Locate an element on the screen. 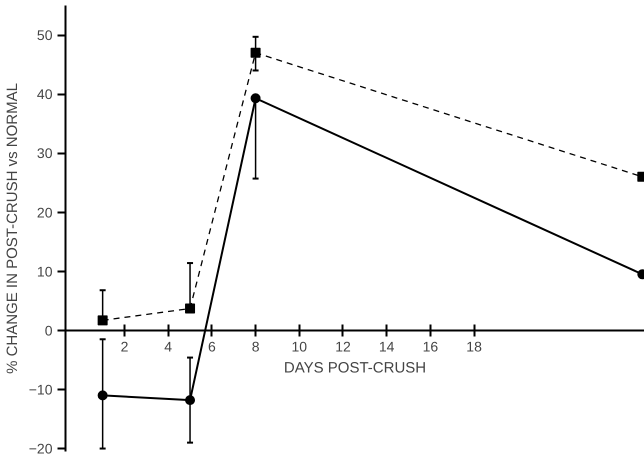 The image size is (644, 456). x-tick-label: 14 is located at coordinates (386, 346).